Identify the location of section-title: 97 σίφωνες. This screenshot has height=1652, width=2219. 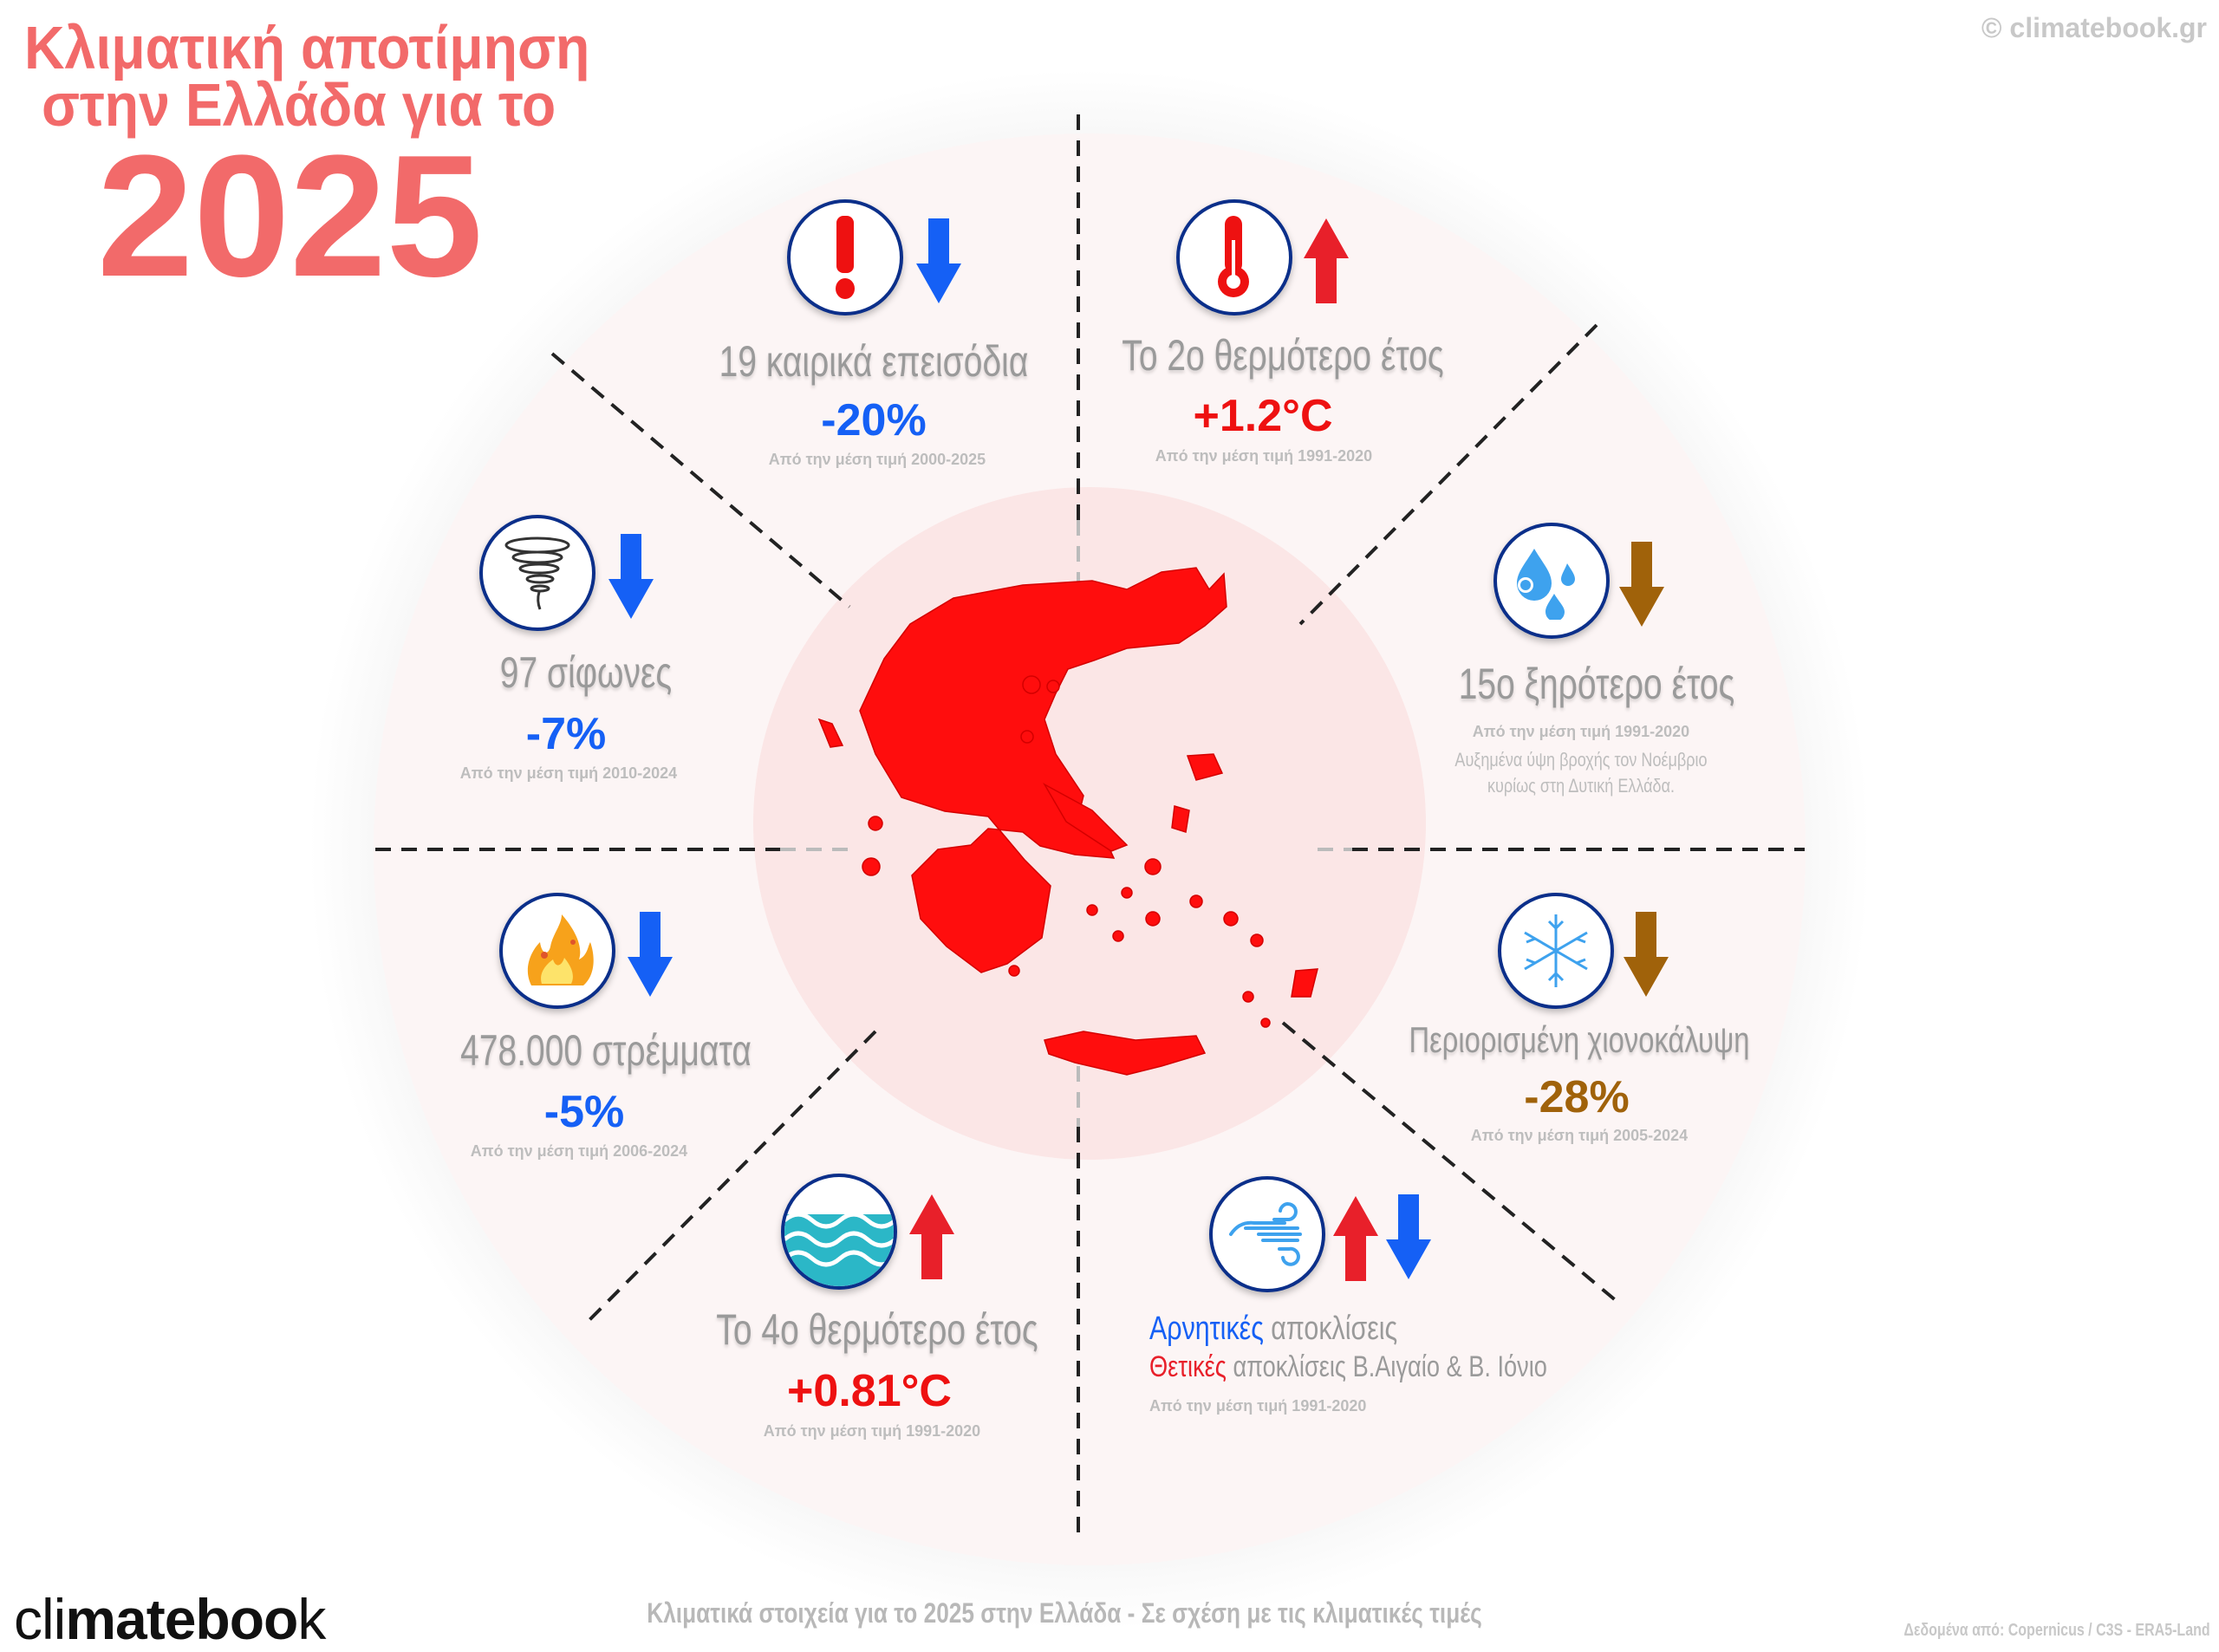
(586, 672).